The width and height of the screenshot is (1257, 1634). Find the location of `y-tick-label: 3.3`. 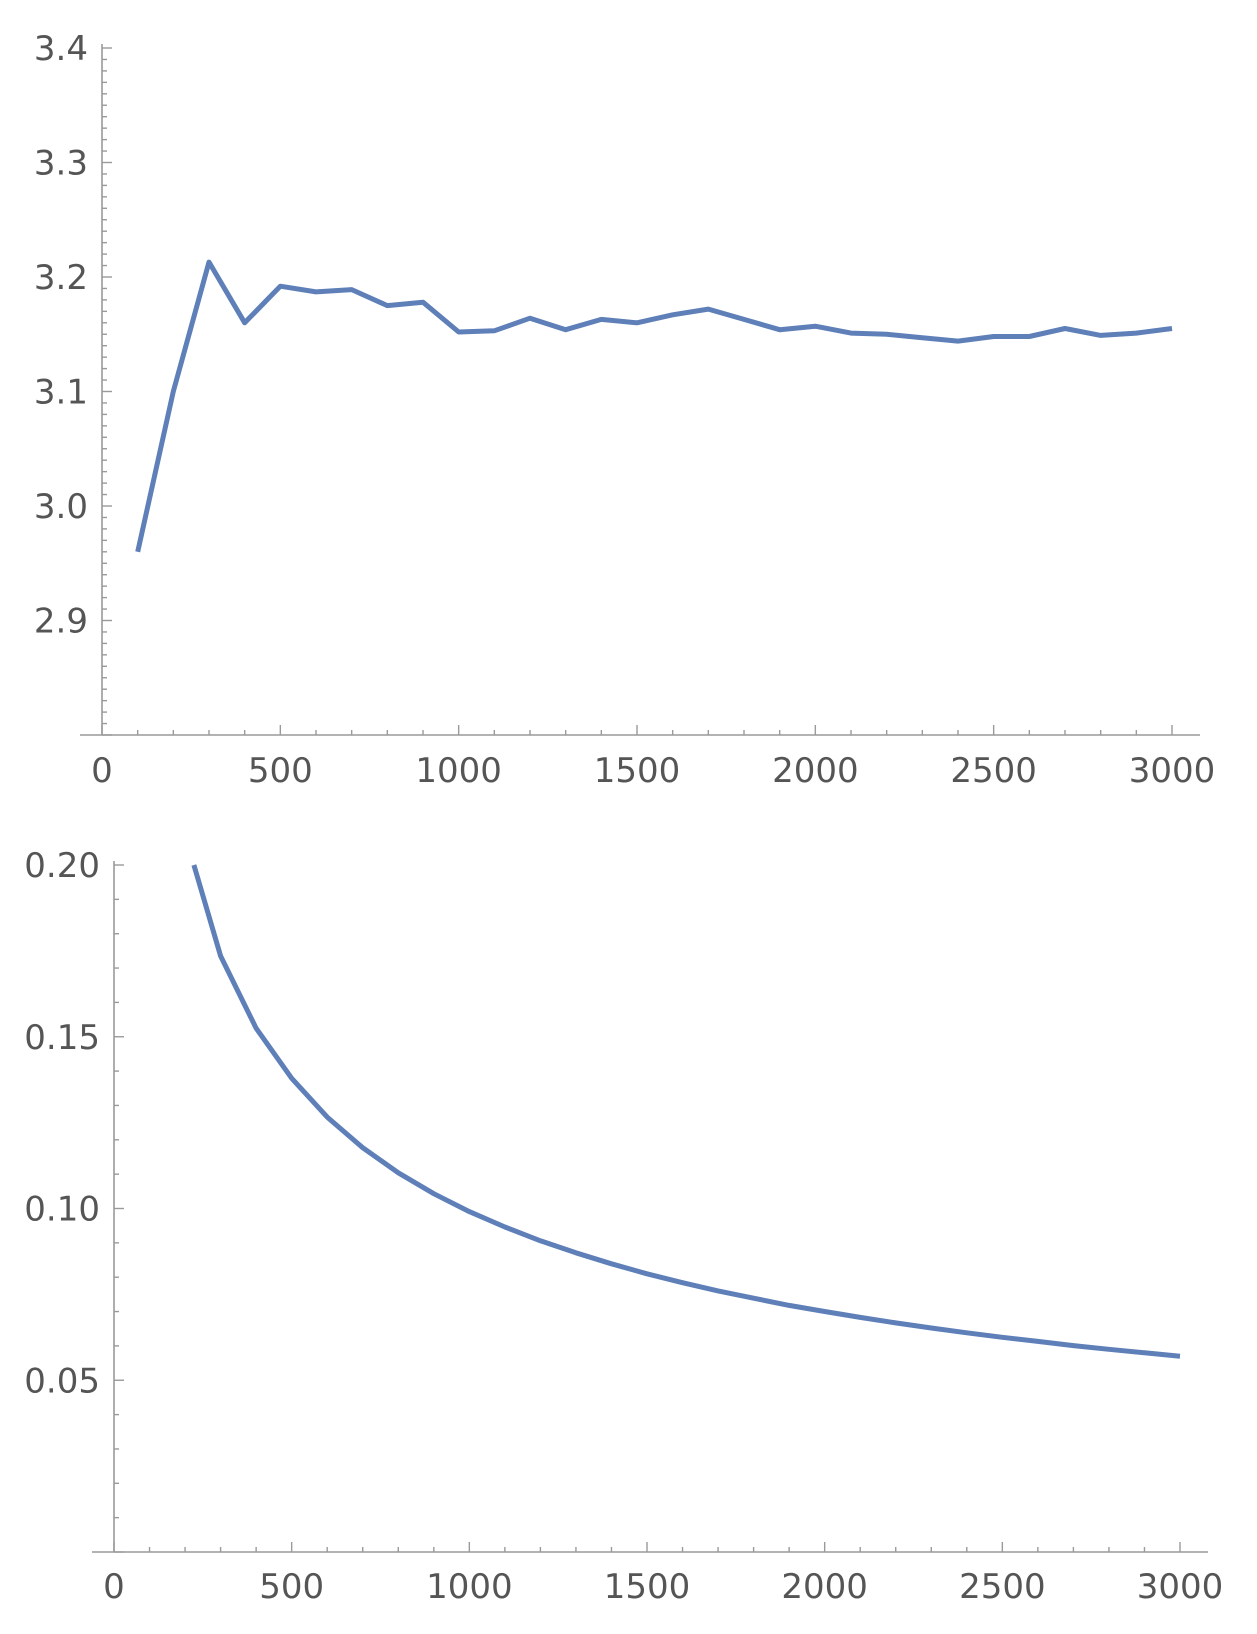

y-tick-label: 3.3 is located at coordinates (61, 164).